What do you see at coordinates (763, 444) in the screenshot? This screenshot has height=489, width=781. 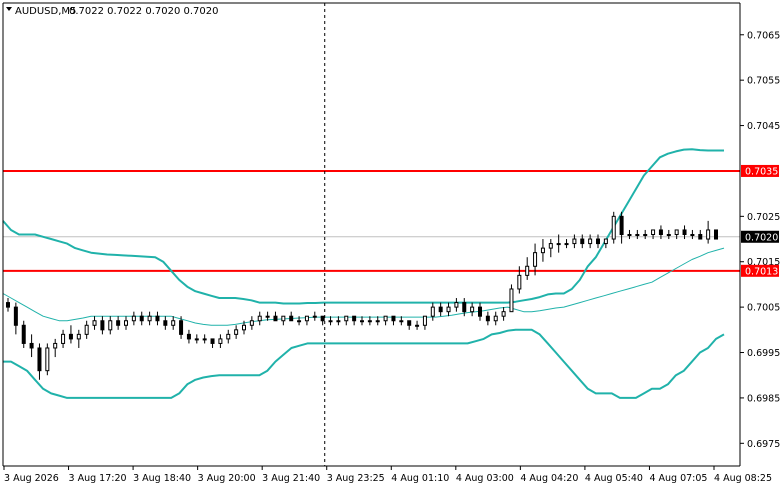 I see `price-tick-label: 0.6975` at bounding box center [763, 444].